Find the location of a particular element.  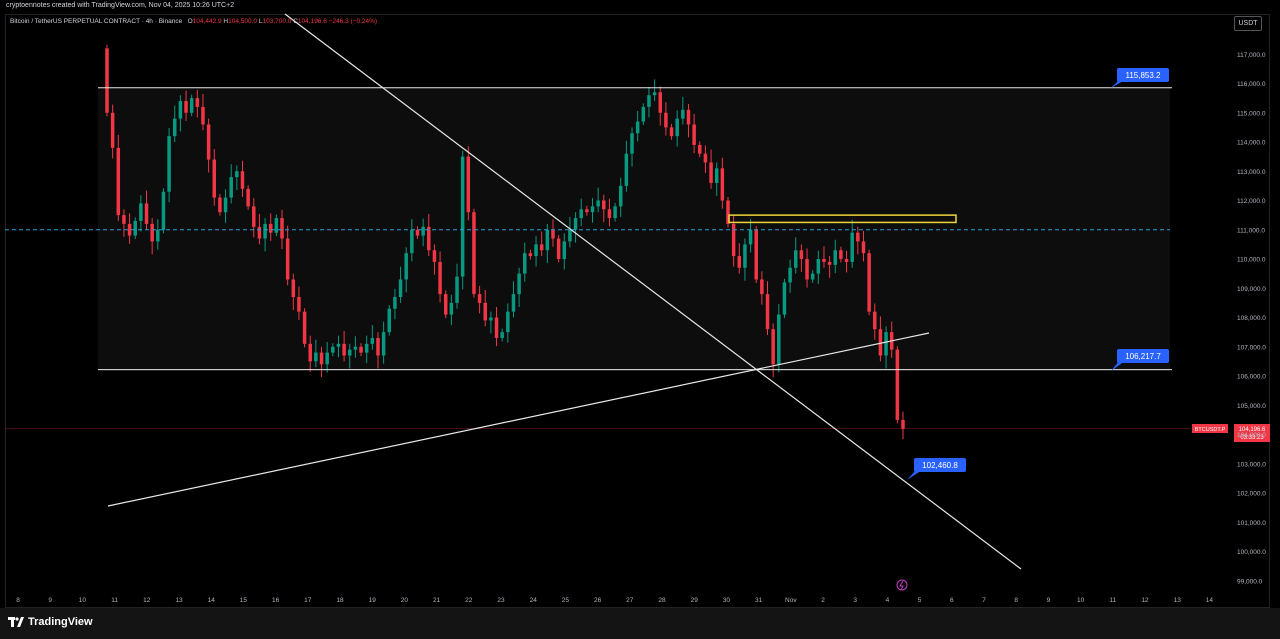

change-value: −246.3 (−0.24%) is located at coordinates (353, 21).